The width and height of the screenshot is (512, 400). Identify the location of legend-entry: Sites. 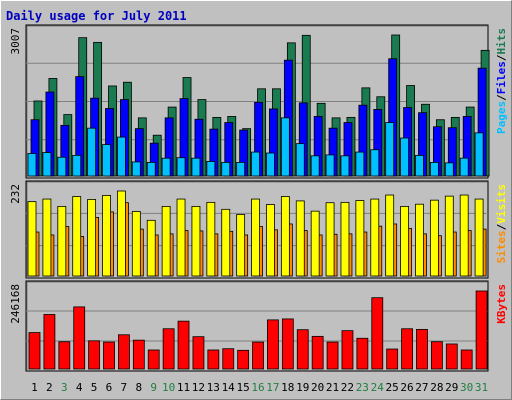
(501, 246).